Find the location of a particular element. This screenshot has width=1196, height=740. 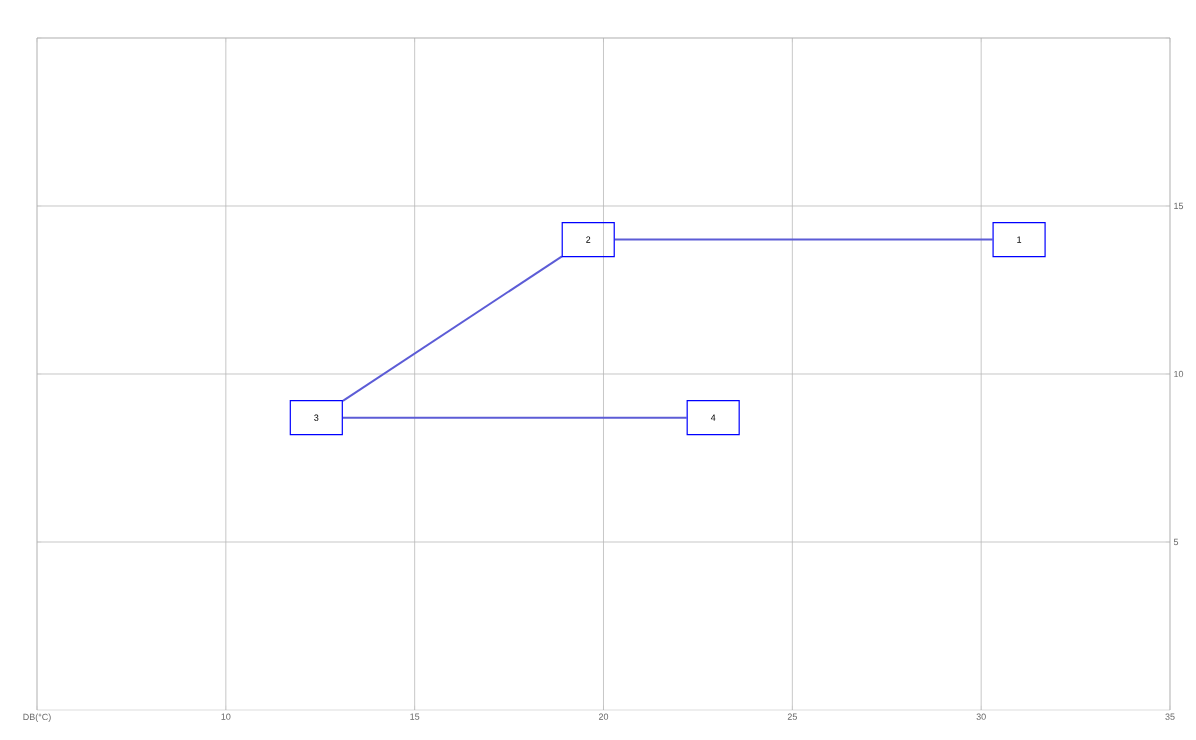

annotation: 4 is located at coordinates (713, 417).